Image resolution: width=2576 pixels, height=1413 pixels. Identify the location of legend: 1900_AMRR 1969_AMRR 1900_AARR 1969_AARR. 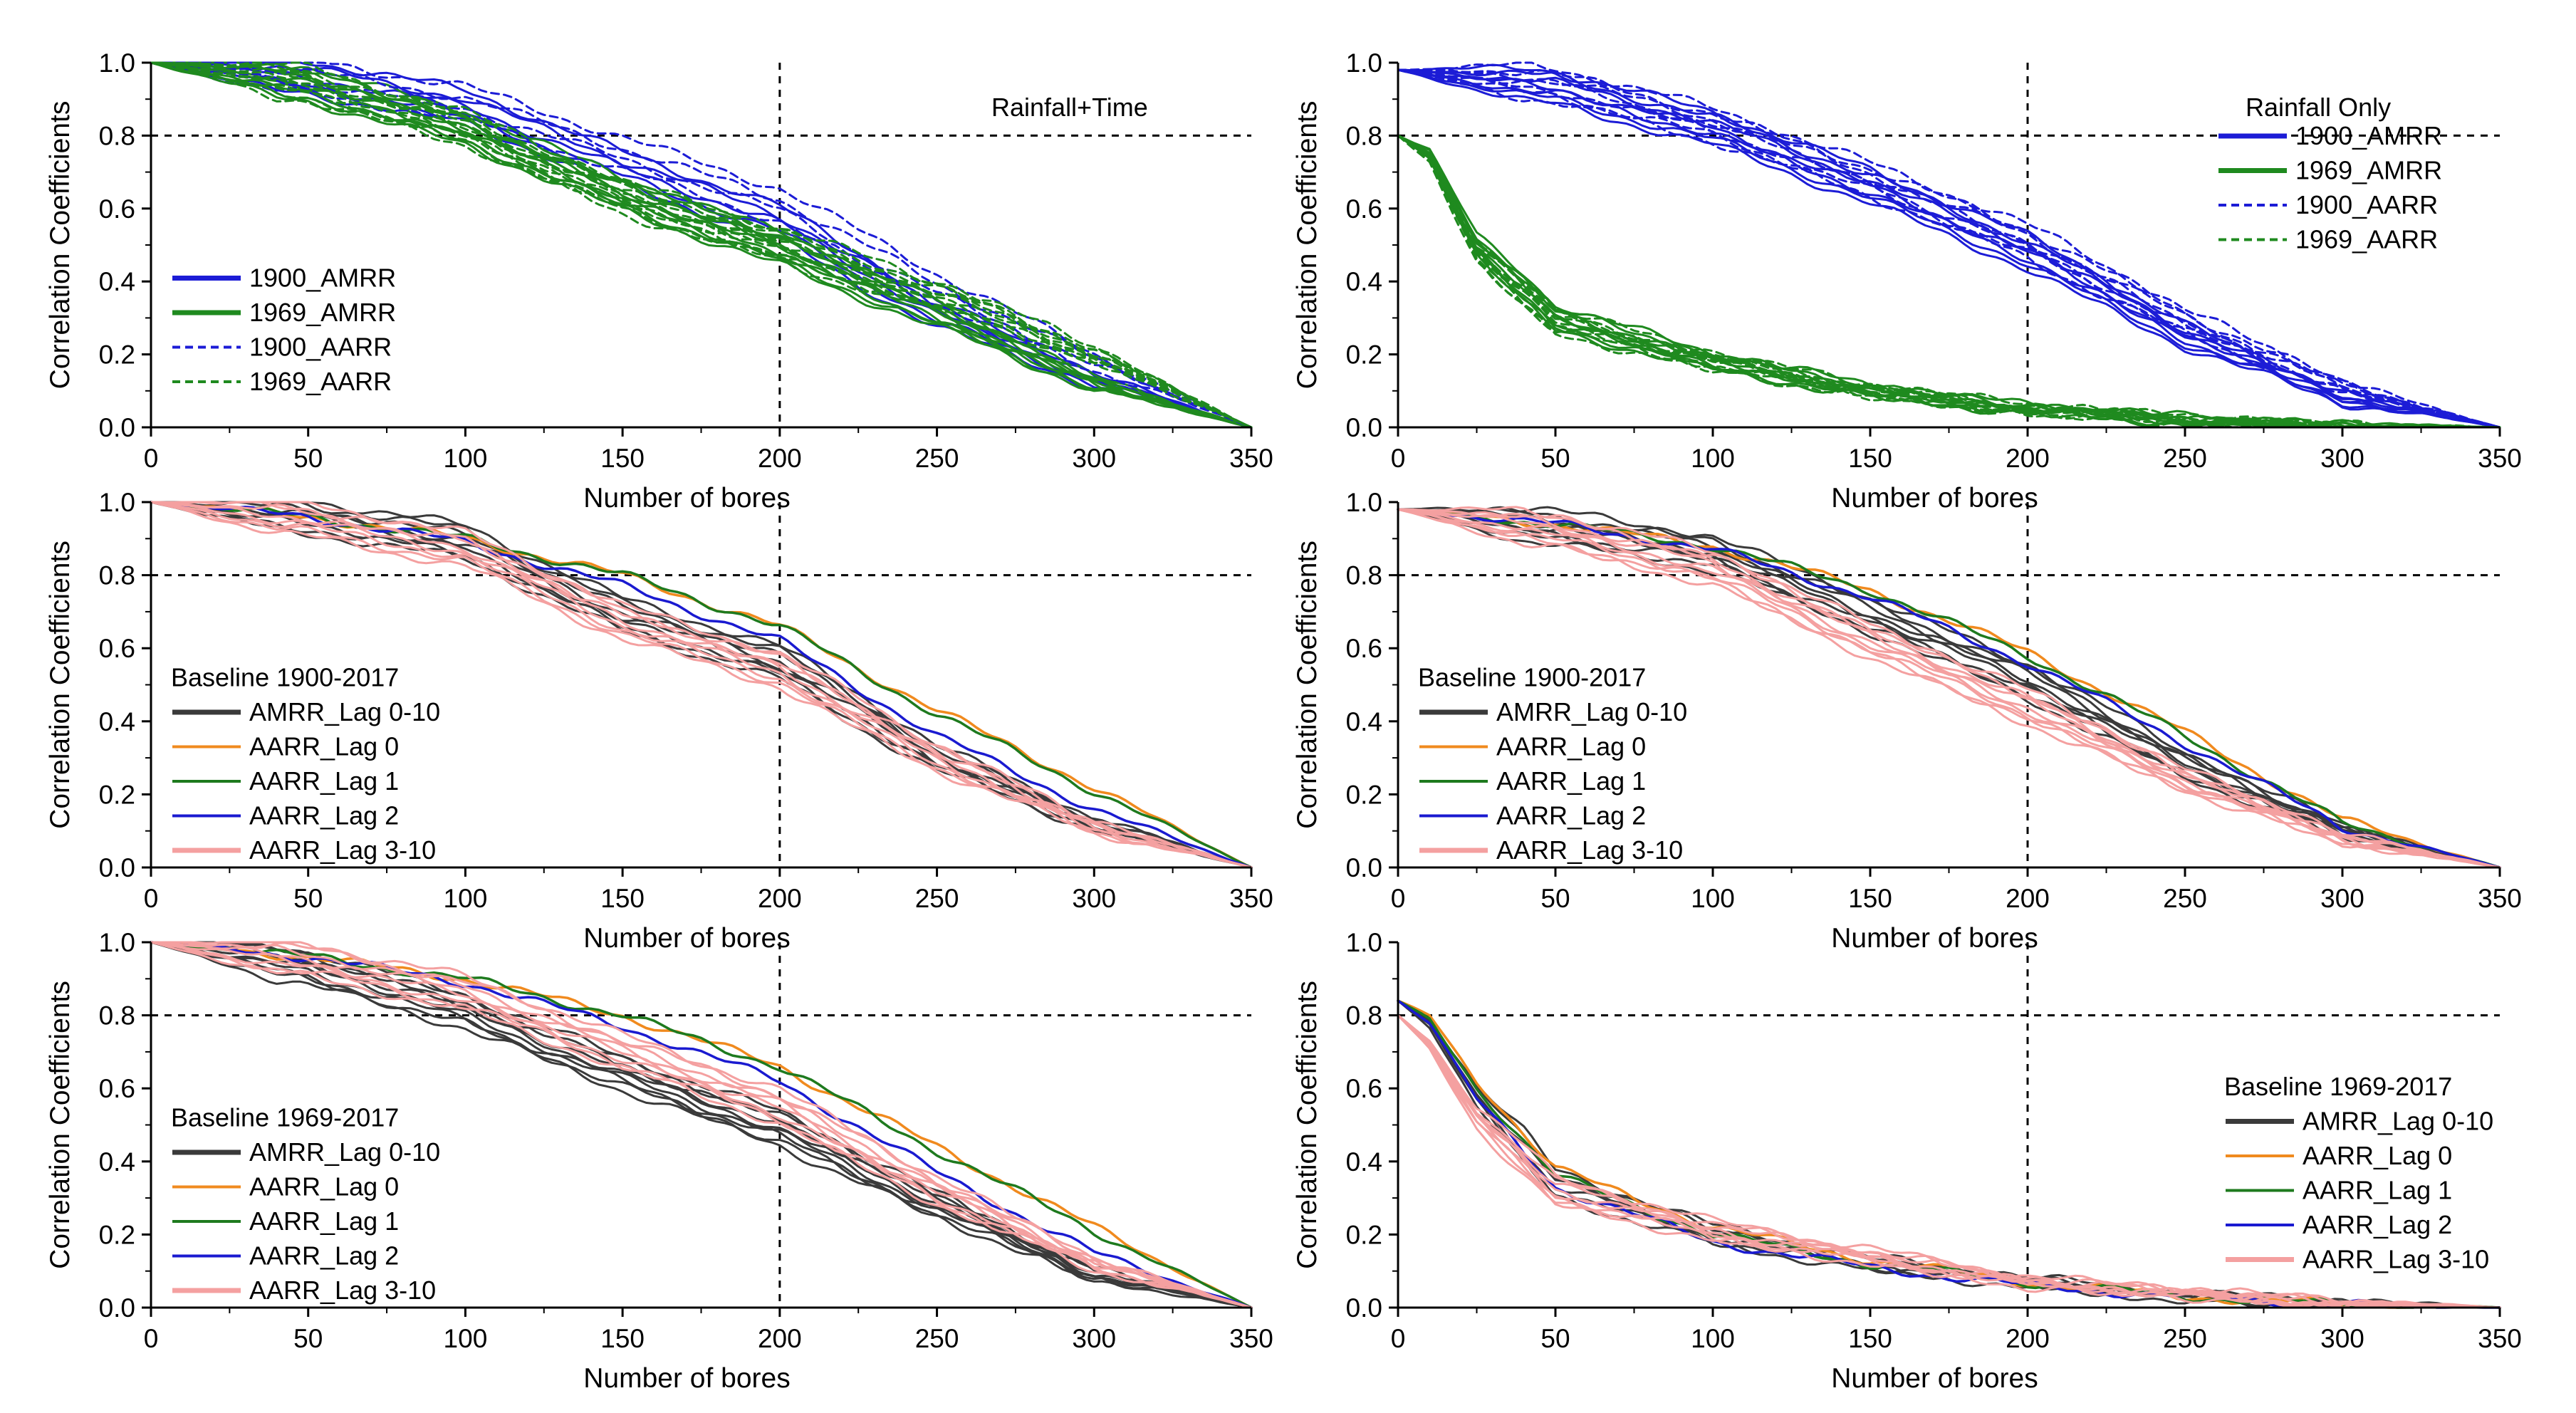
(2330, 187).